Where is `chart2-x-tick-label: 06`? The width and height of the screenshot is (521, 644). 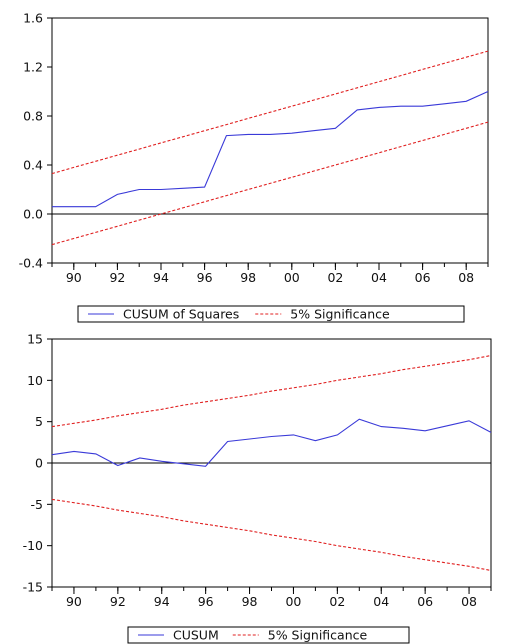
chart2-x-tick-label: 06 is located at coordinates (425, 601).